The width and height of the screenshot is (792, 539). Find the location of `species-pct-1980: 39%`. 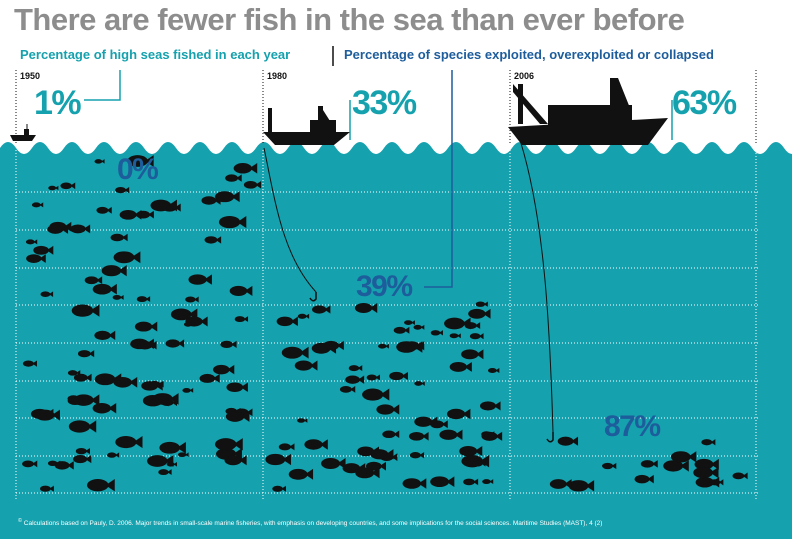

species-pct-1980: 39% is located at coordinates (384, 286).